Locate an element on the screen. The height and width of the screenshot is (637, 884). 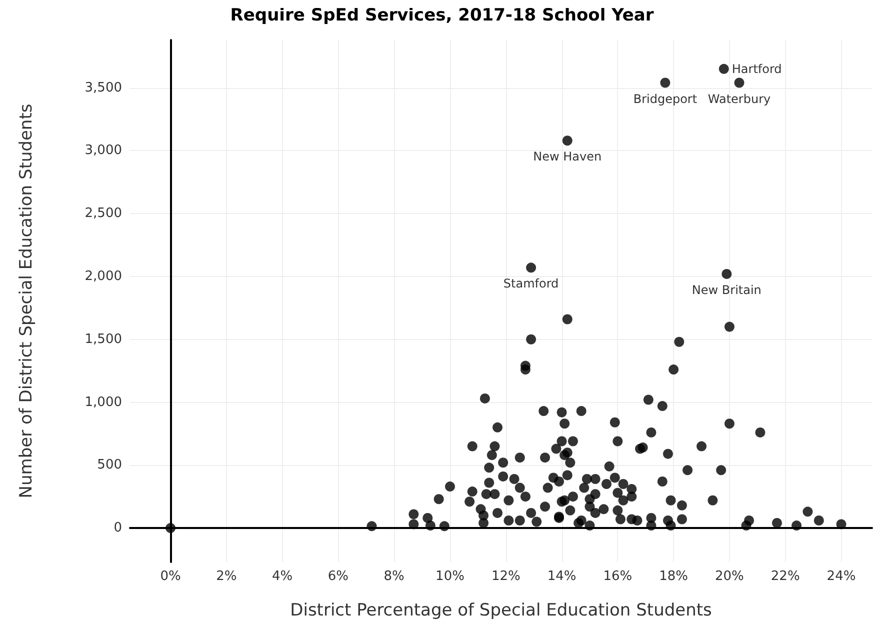
y-tick-label: 1,500 is located at coordinates (103, 339).